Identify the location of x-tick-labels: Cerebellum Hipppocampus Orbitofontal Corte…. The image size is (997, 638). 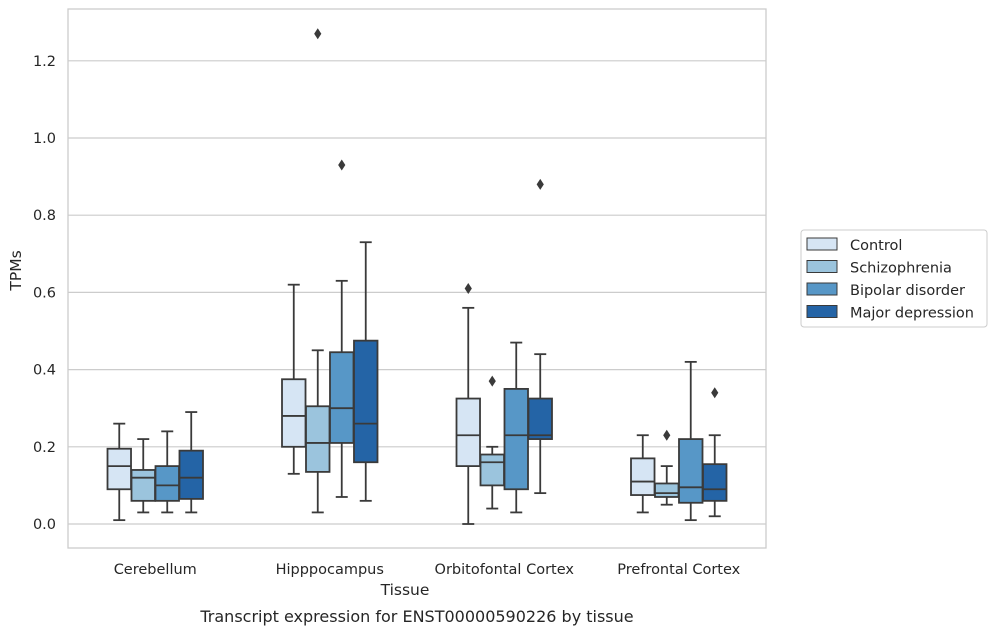
(427, 570).